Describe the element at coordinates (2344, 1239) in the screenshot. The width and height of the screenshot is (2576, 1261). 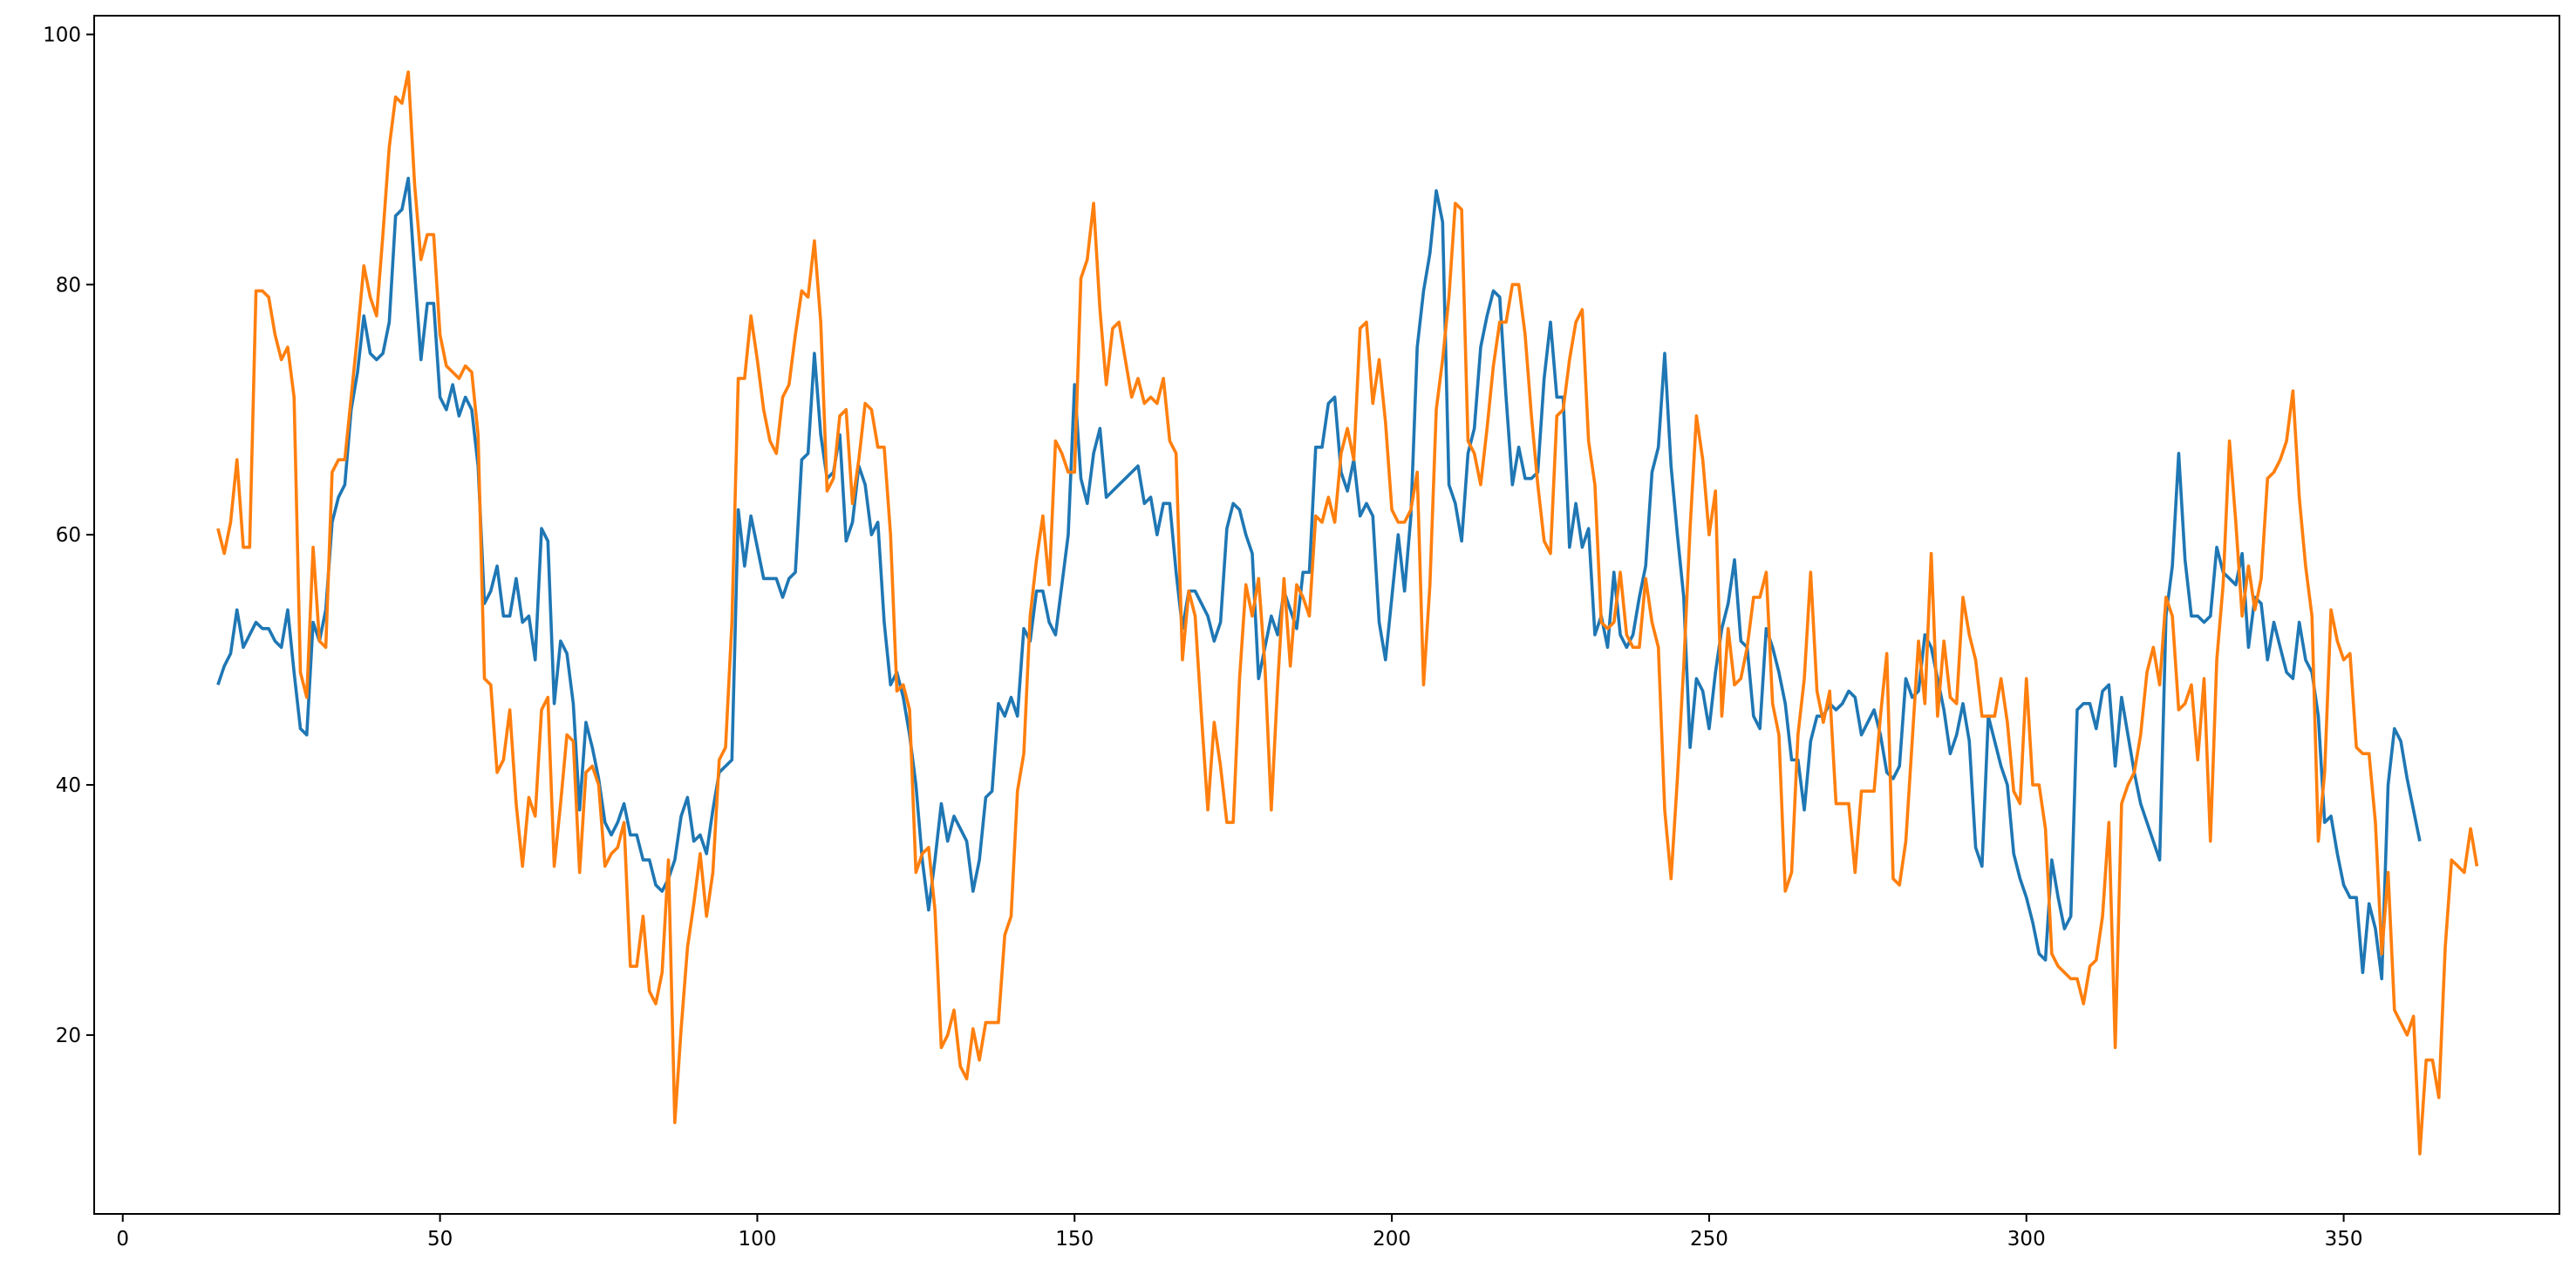
I see `x-tick-label: 350` at that location.